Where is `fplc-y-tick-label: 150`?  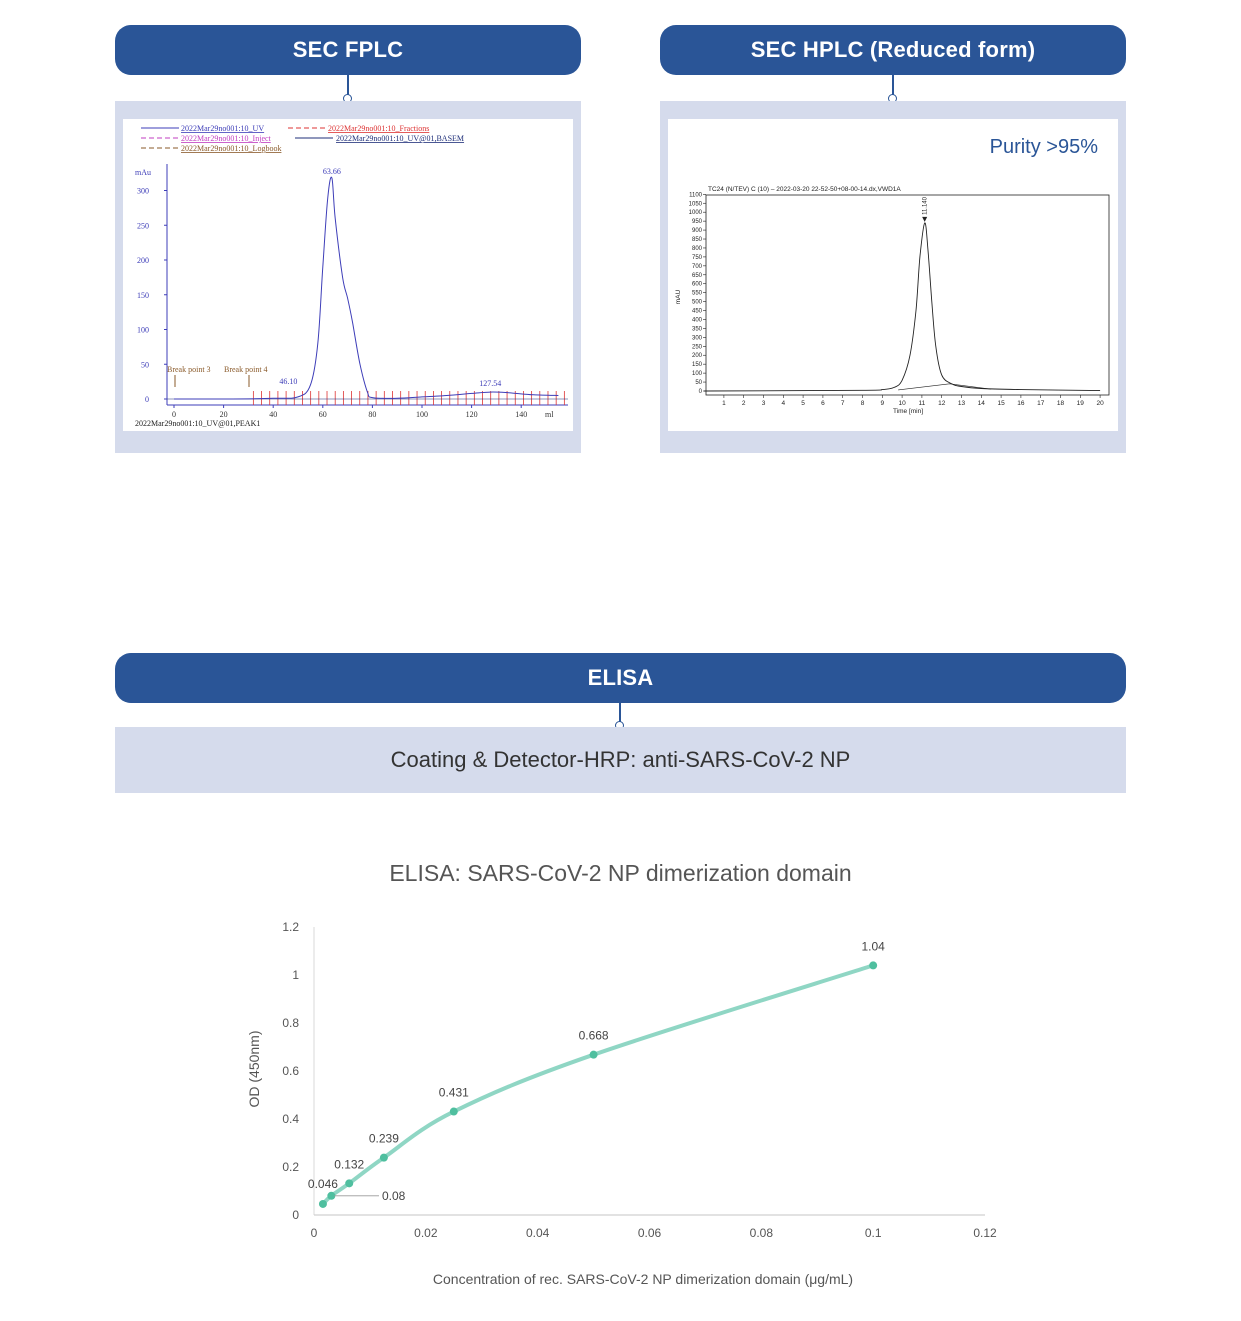 fplc-y-tick-label: 150 is located at coordinates (143, 295).